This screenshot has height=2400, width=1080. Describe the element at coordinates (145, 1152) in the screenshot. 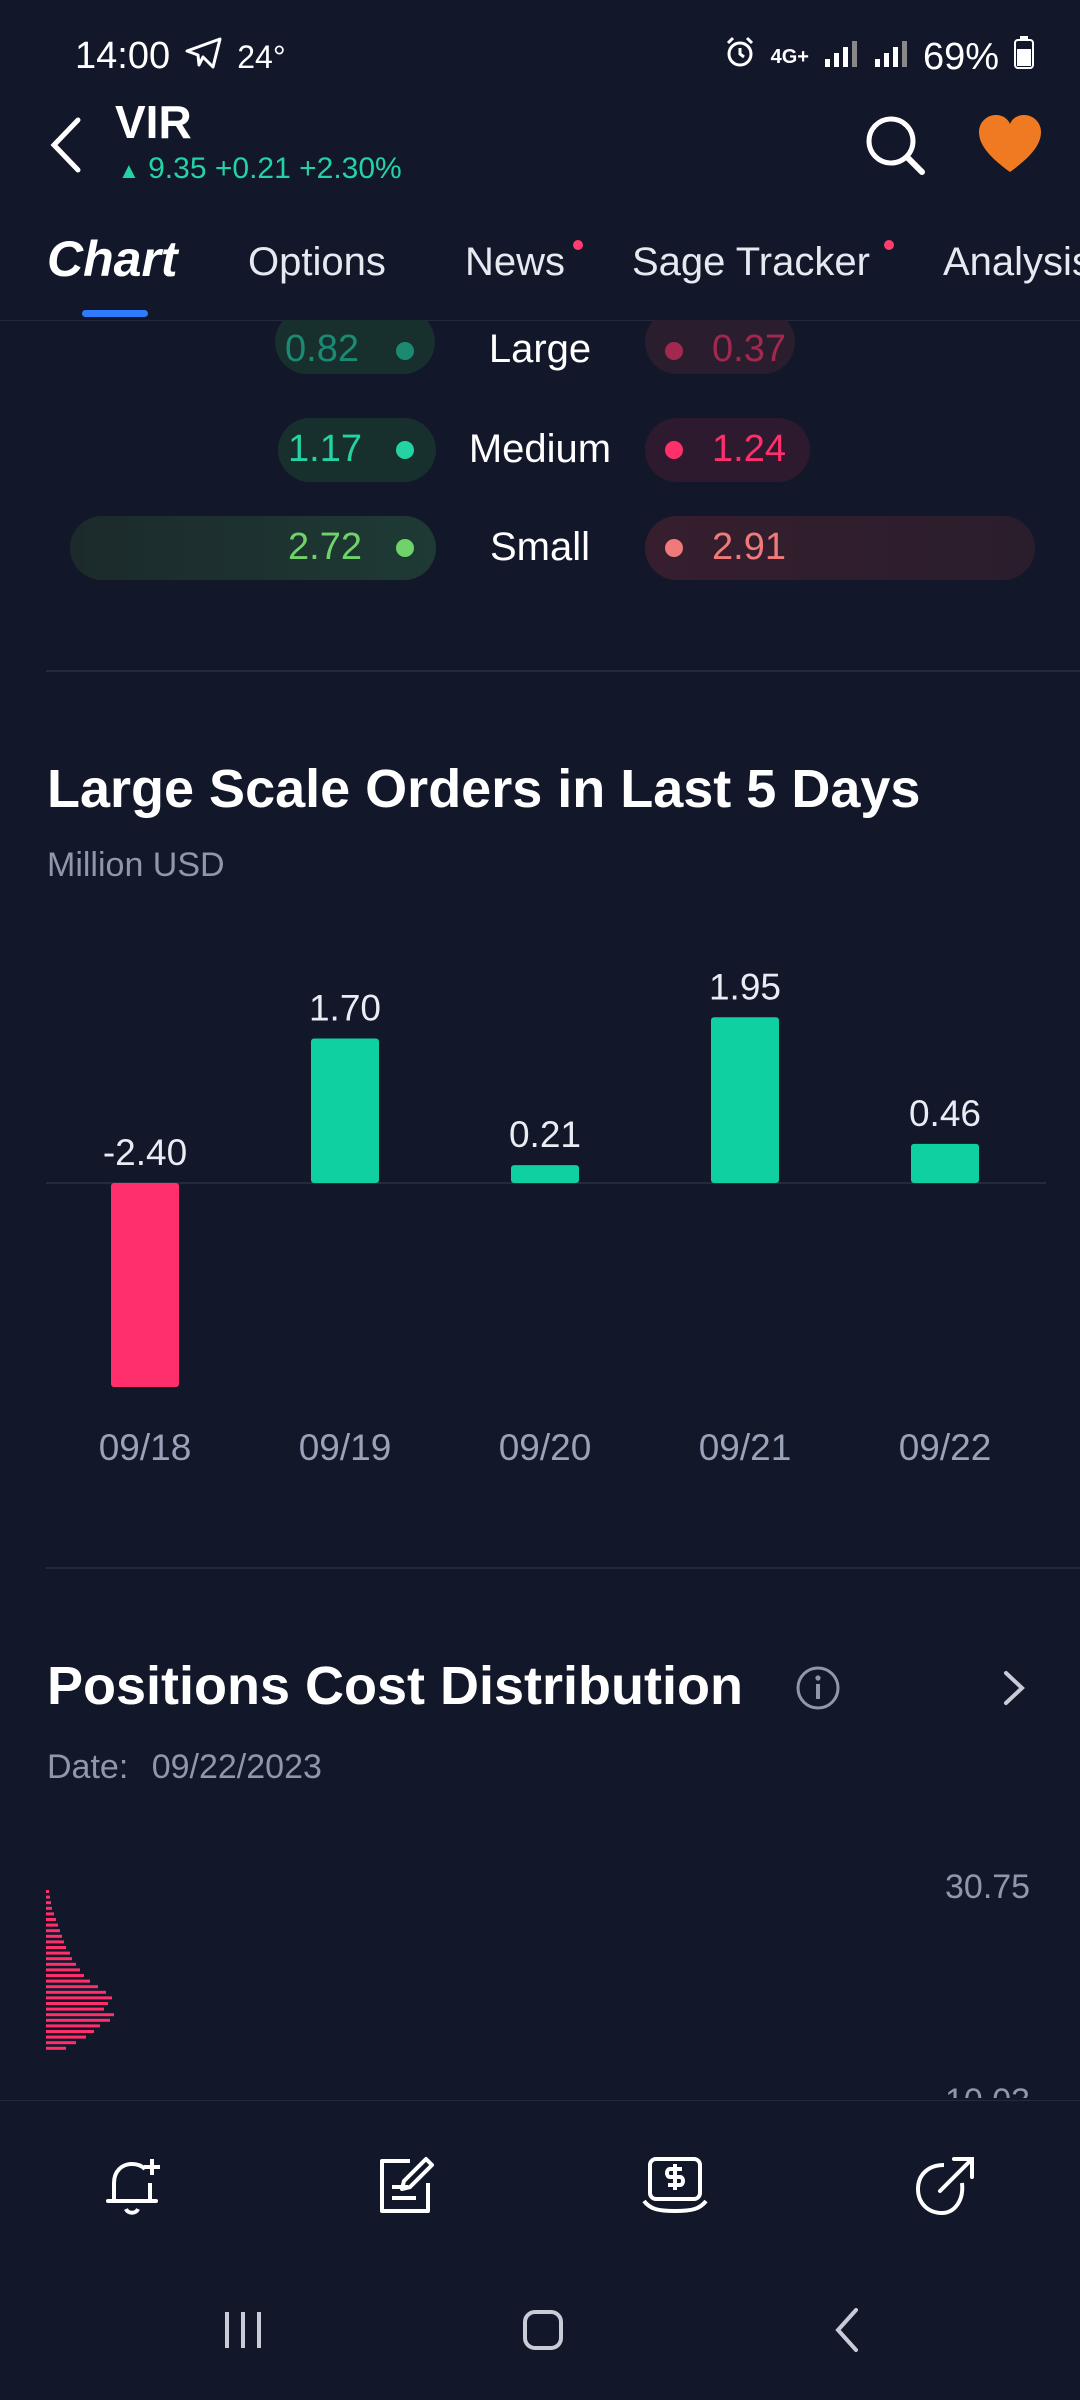

I see `bar-value-label: -2.40` at that location.